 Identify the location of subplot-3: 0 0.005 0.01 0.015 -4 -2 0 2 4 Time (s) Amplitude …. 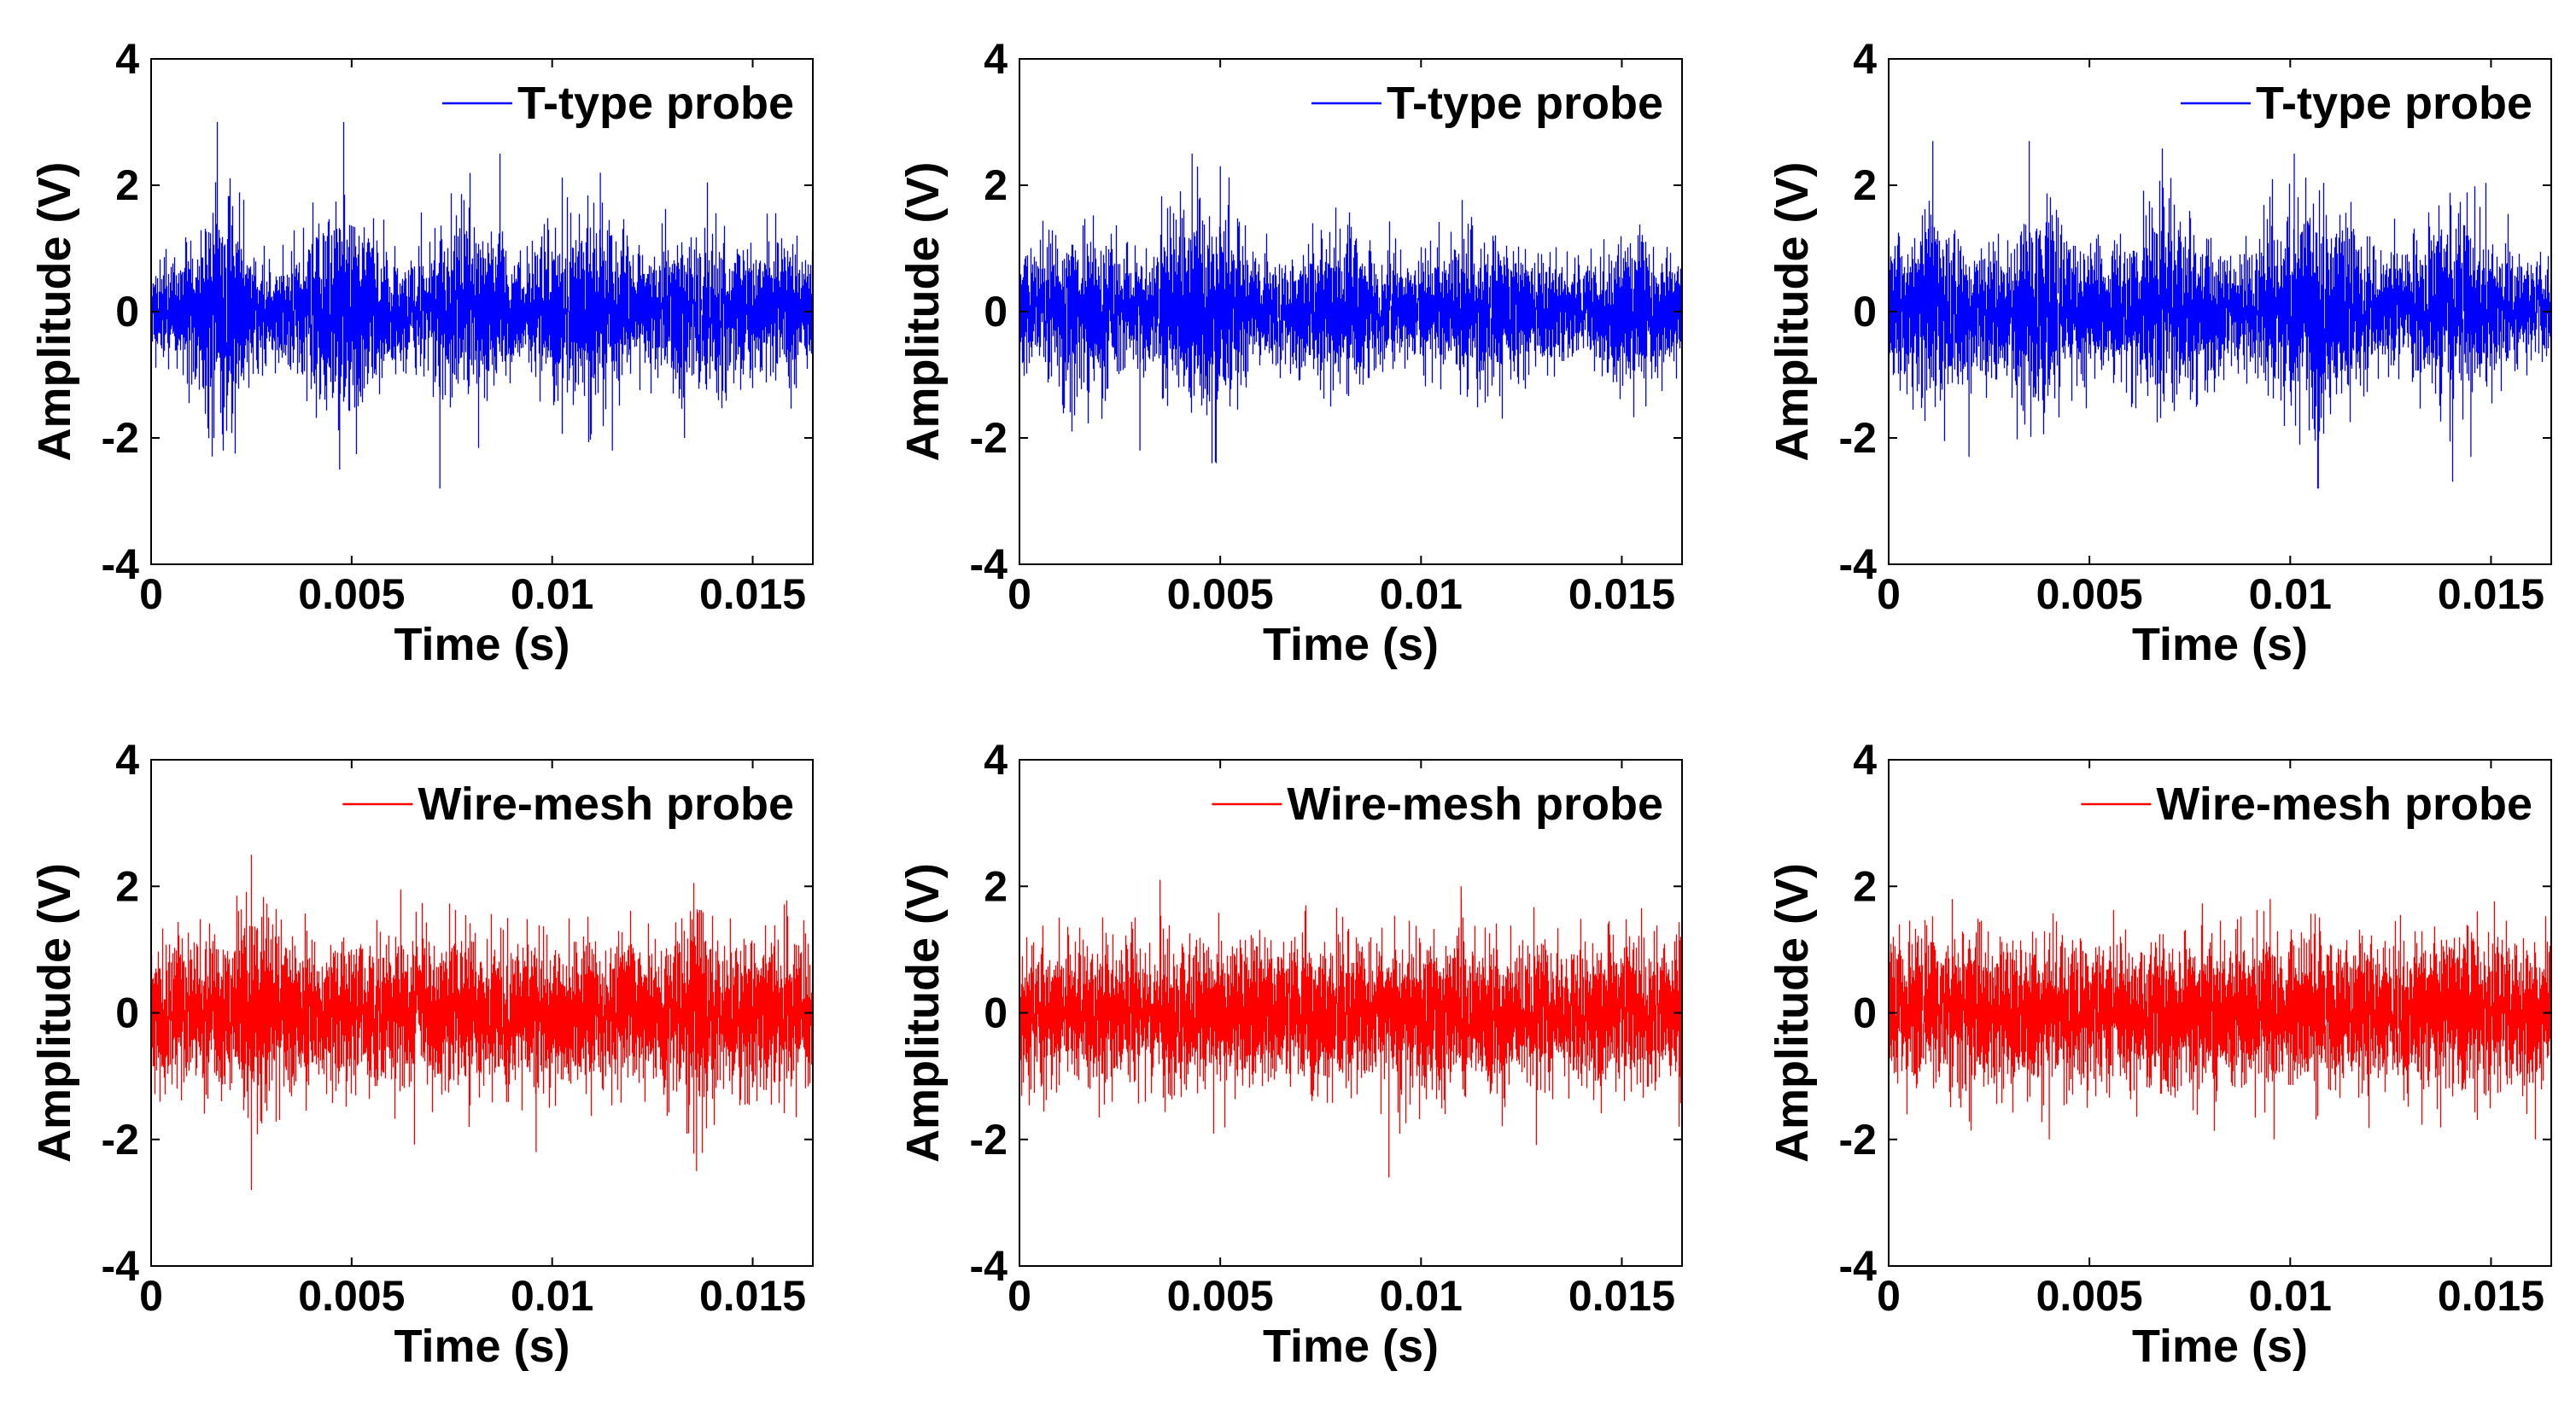
(2159, 352).